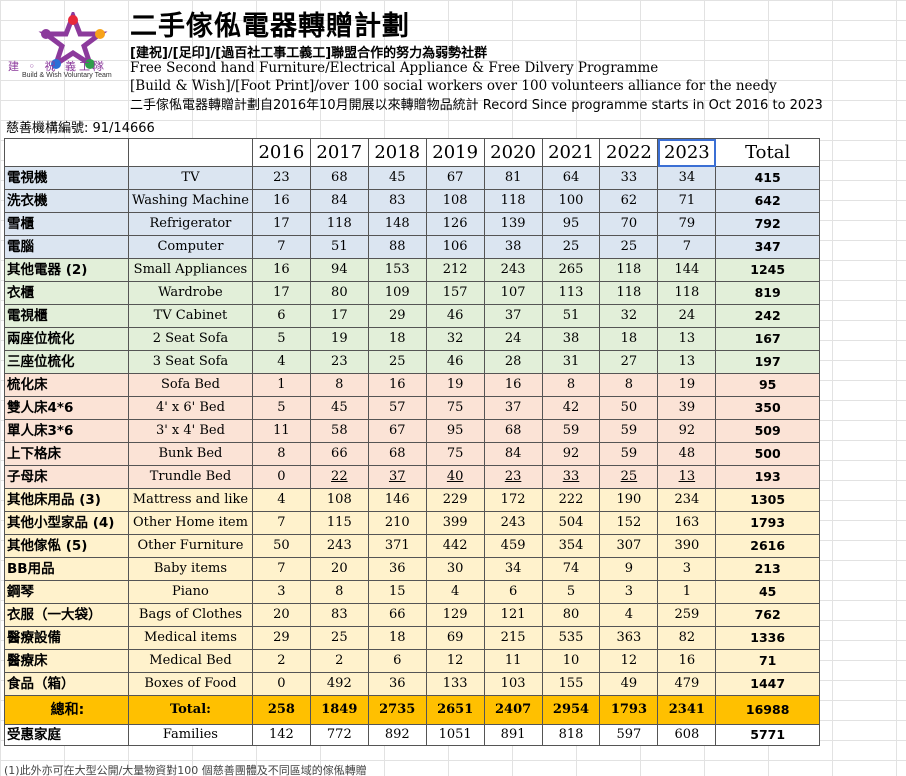  I want to click on item-name-en: Other Furniture, so click(190, 546).